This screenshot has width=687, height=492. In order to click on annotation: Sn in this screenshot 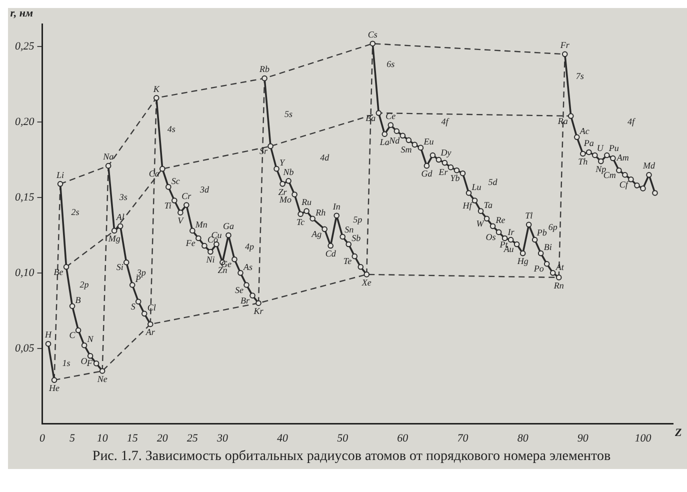, I will do `click(349, 229)`.